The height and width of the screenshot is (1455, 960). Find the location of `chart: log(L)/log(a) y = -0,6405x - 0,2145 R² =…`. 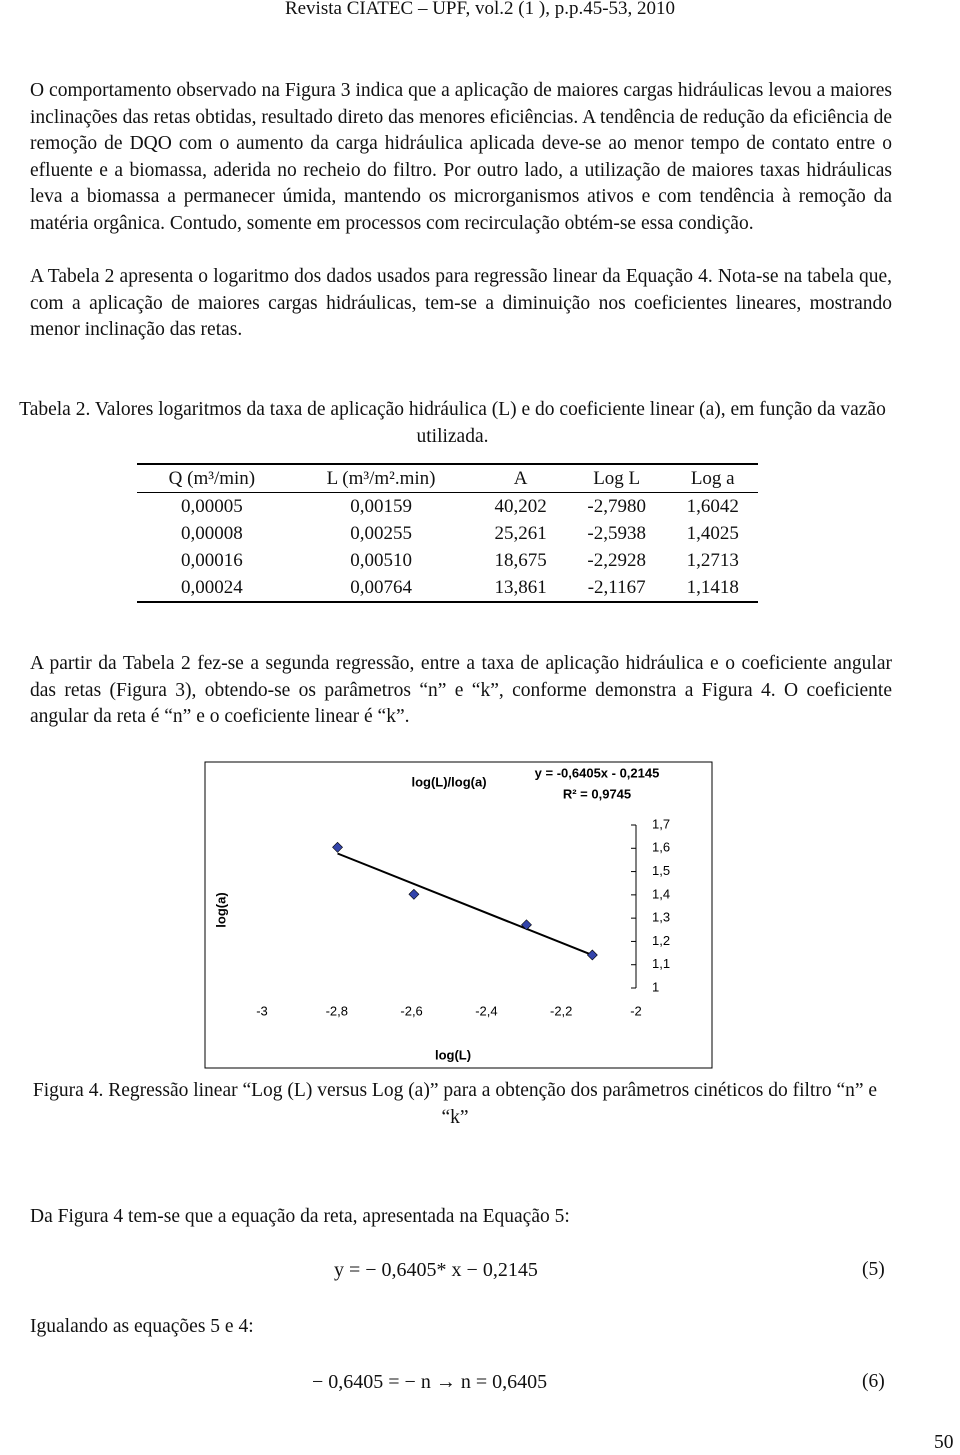

chart: log(L)/log(a) y = -0,6405x - 0,2145 R² =… is located at coordinates (458, 915).